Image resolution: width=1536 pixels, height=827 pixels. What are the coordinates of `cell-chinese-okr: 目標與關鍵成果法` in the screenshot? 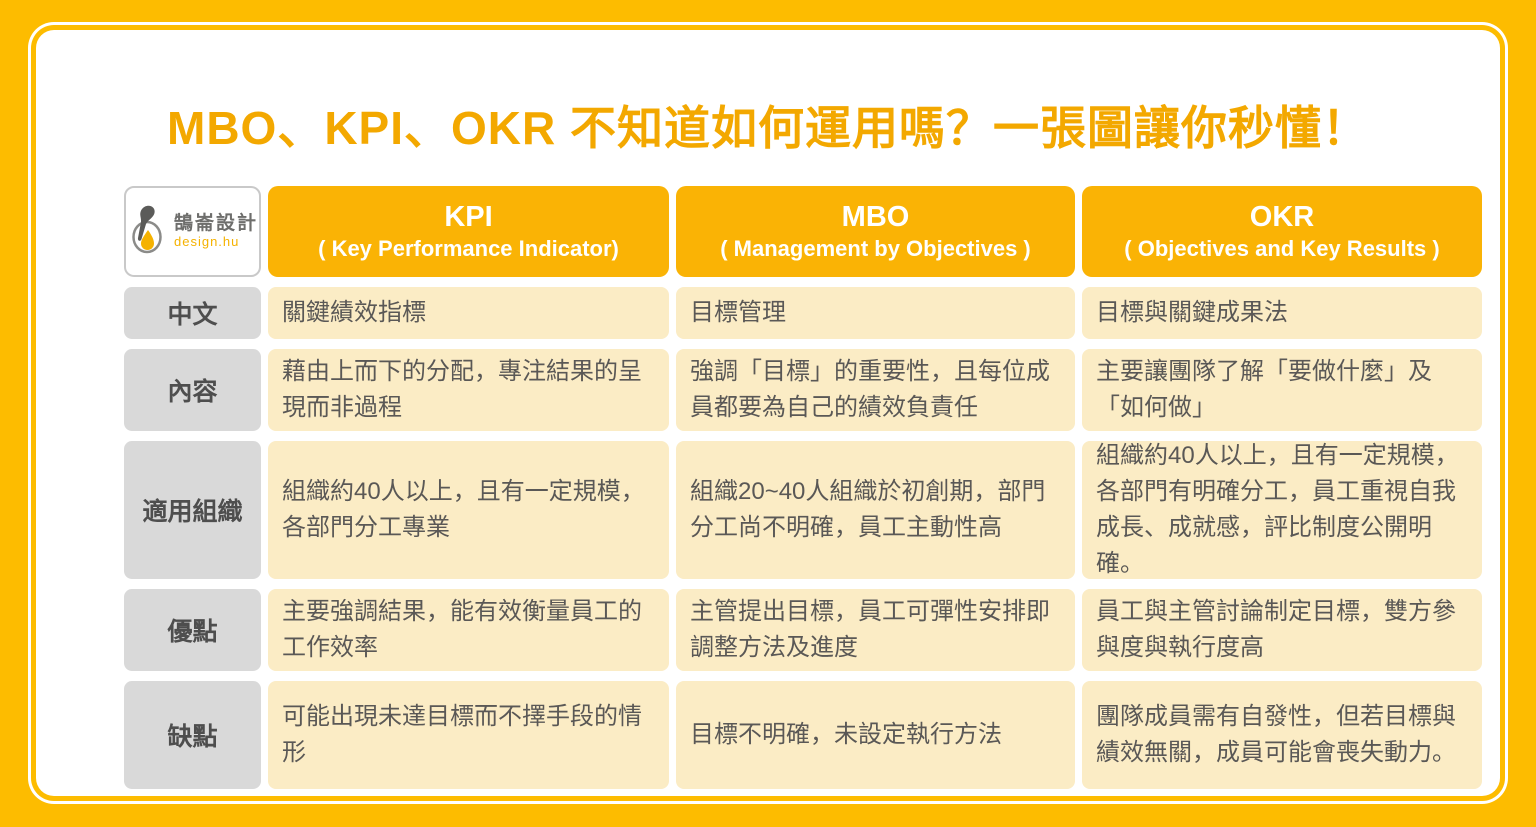 It's located at (1282, 313).